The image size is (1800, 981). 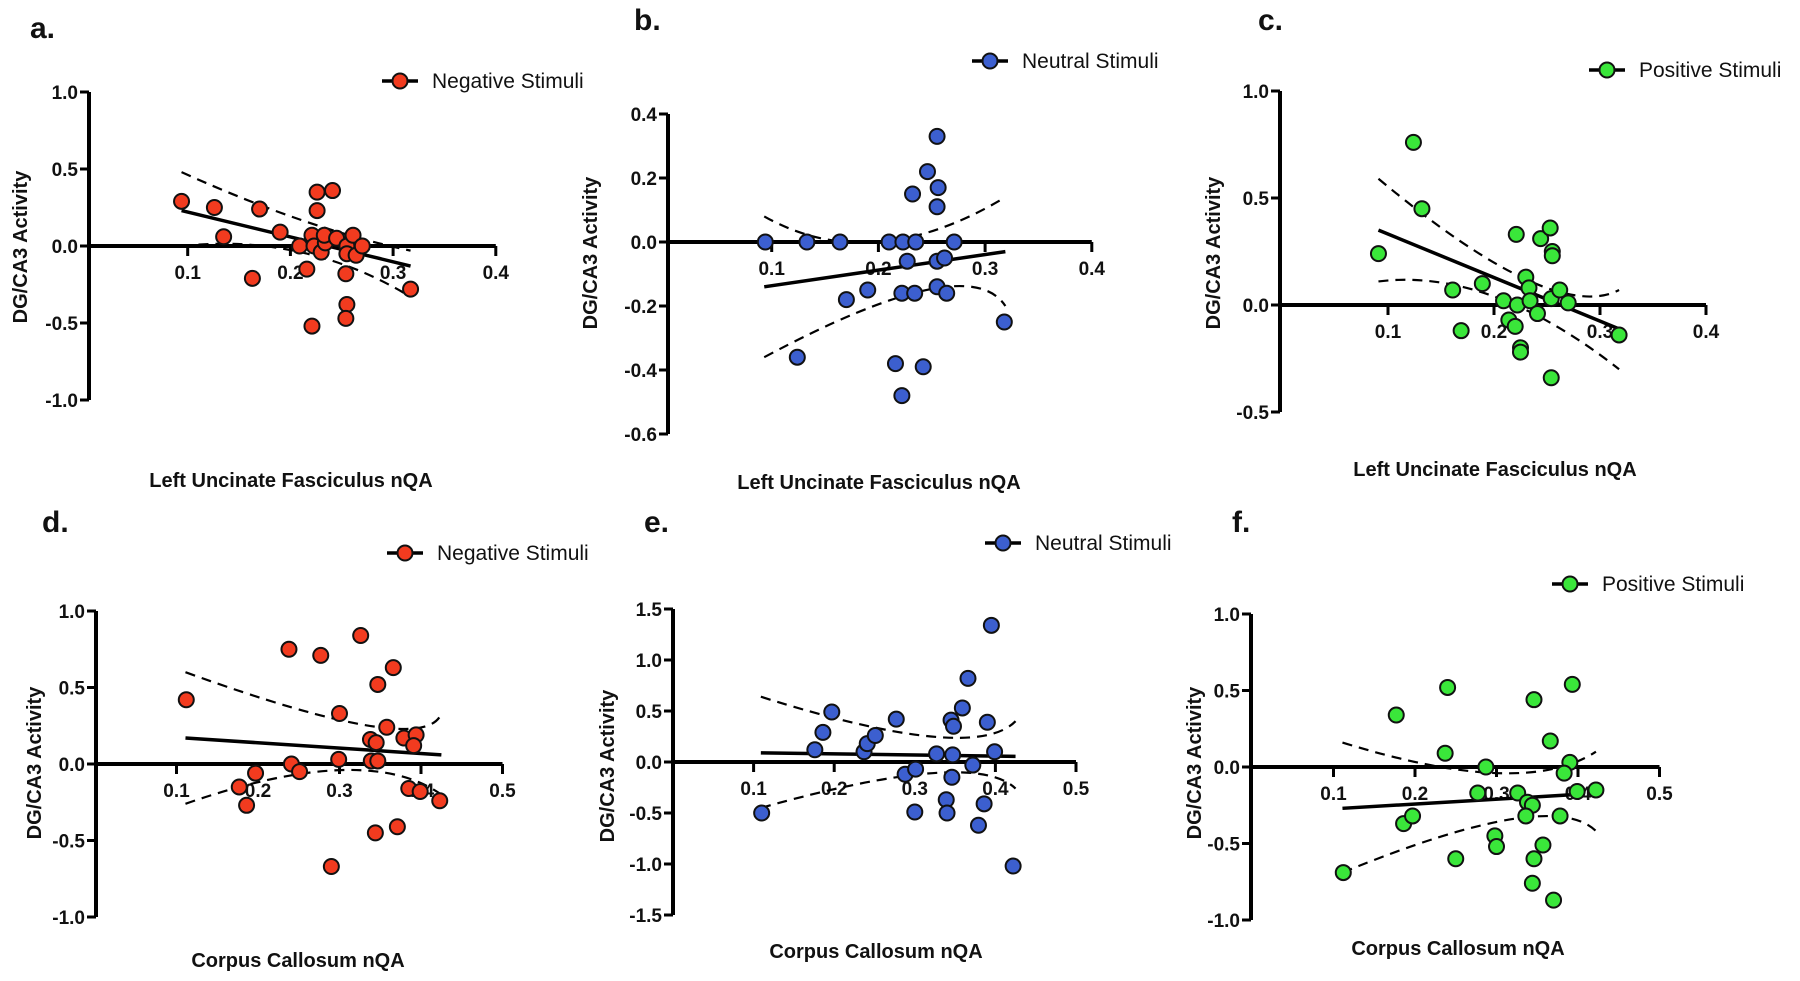 I want to click on y-tick-label: 1.5, so click(x=649, y=610).